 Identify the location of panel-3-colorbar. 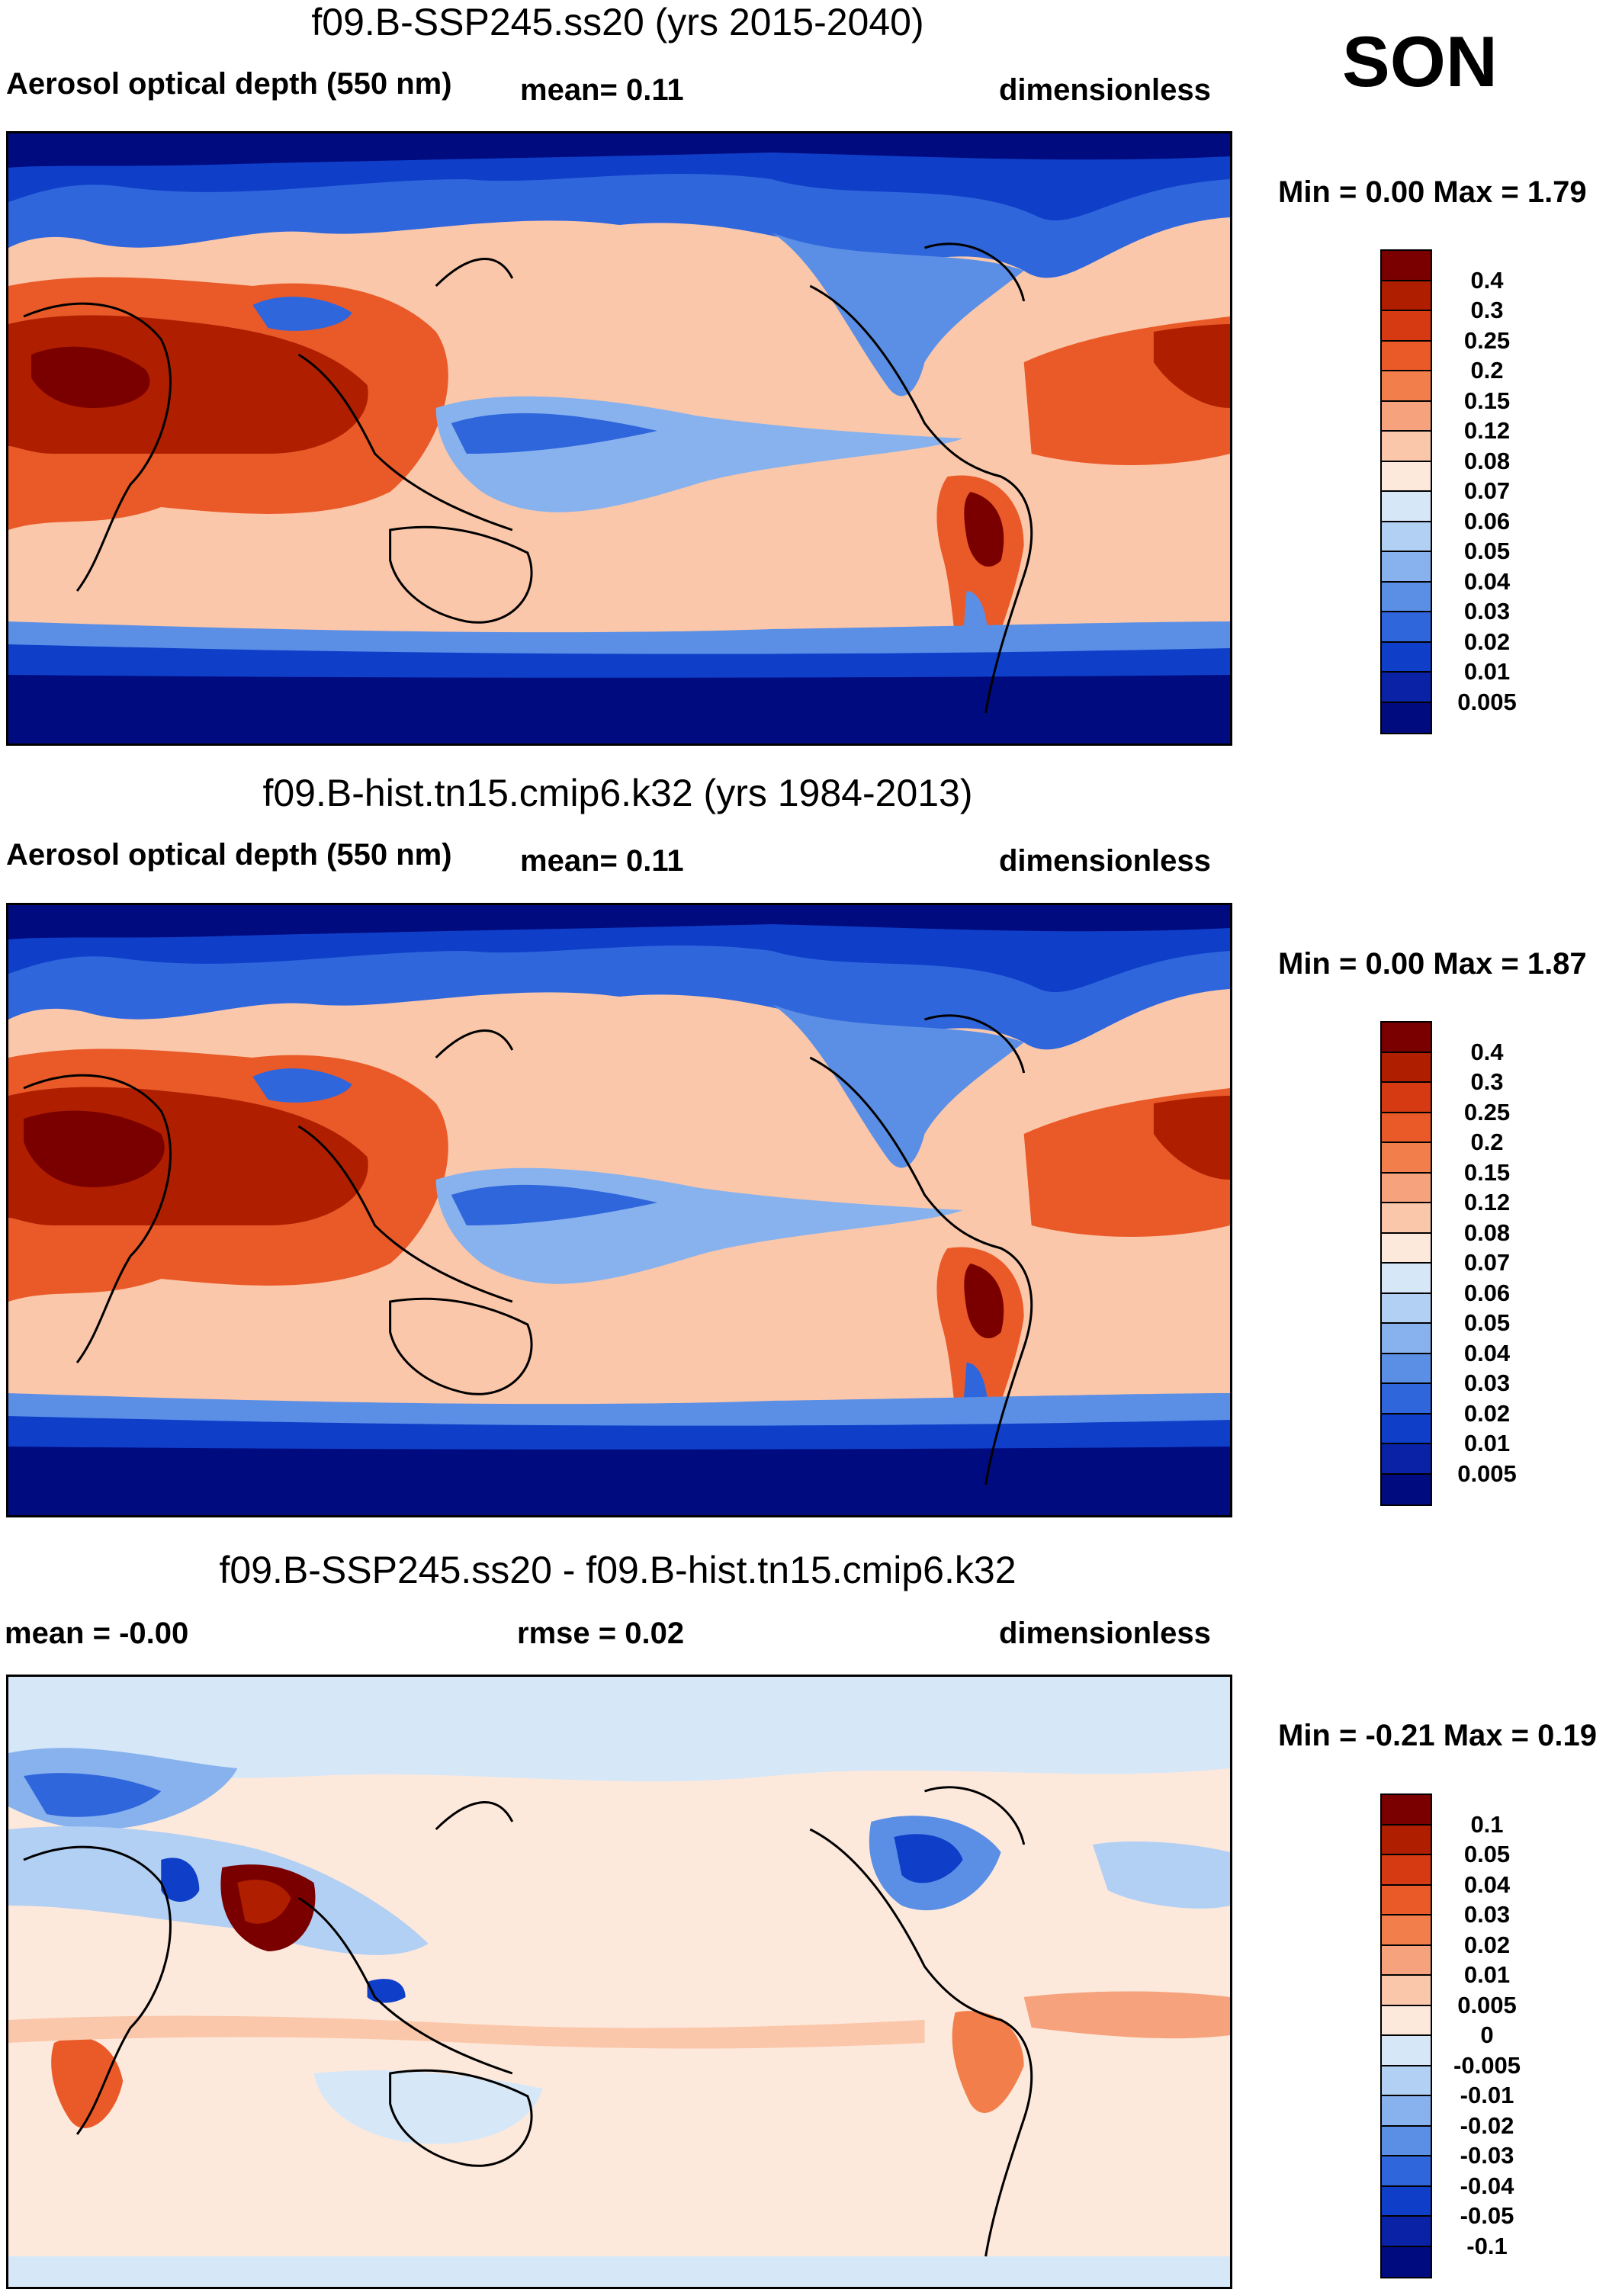
(1406, 2035).